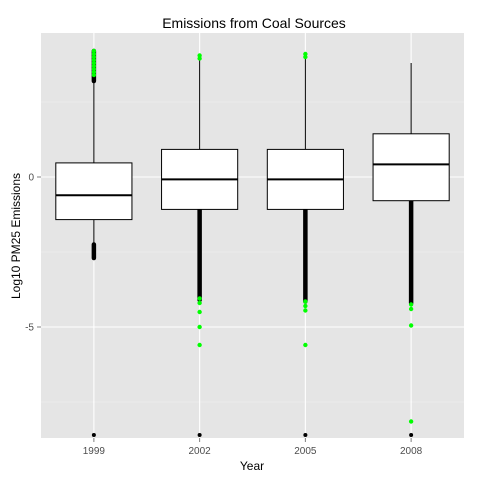  What do you see at coordinates (305, 451) in the screenshot?
I see `x-tick-label: 2005` at bounding box center [305, 451].